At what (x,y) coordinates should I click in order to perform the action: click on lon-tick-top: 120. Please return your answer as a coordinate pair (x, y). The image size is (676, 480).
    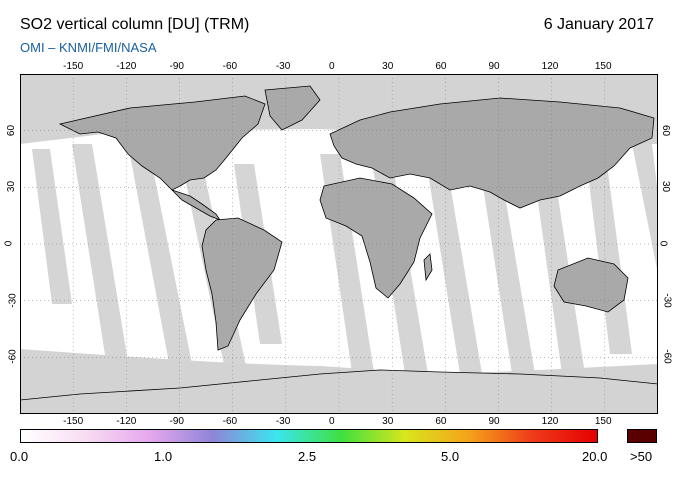
    Looking at the image, I should click on (550, 66).